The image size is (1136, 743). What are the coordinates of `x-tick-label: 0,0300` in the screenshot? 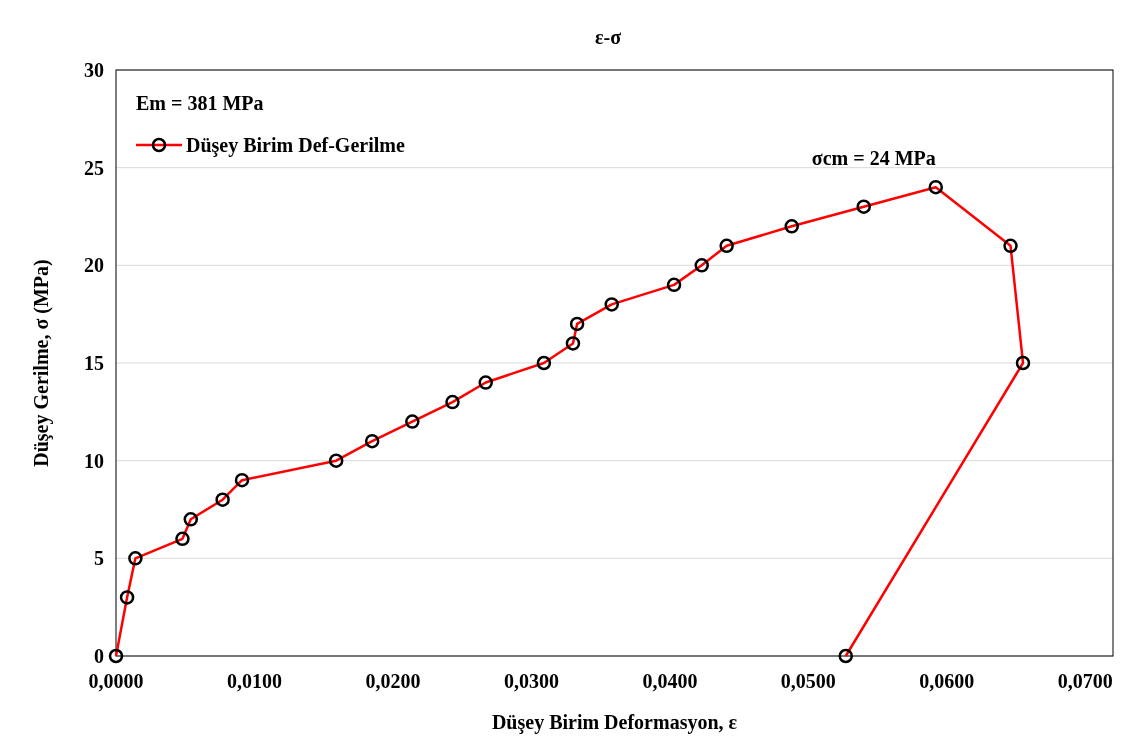 It's located at (531, 681).